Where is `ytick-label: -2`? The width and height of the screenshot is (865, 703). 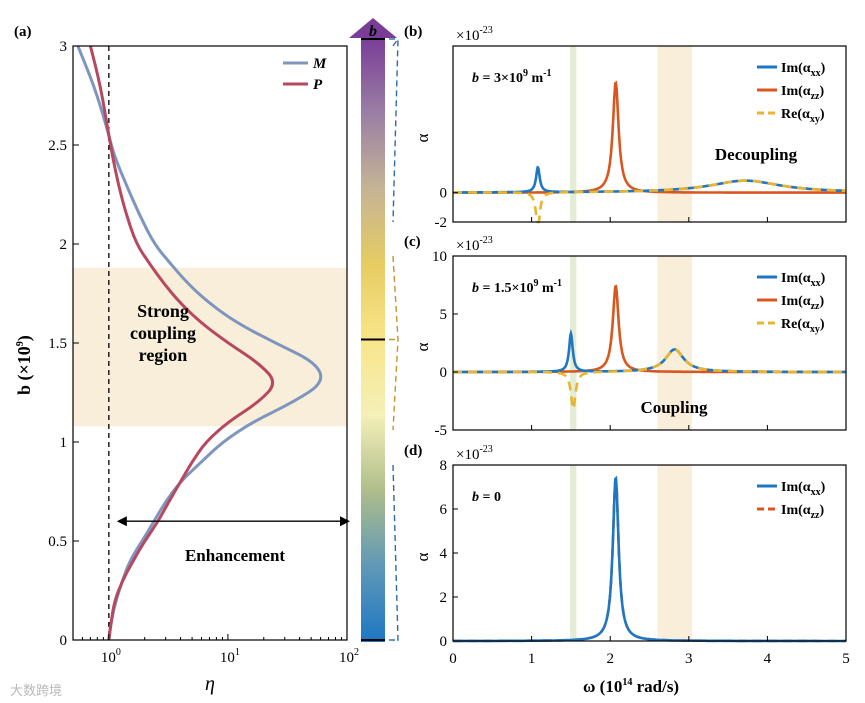
ytick-label: -2 is located at coordinates (441, 223).